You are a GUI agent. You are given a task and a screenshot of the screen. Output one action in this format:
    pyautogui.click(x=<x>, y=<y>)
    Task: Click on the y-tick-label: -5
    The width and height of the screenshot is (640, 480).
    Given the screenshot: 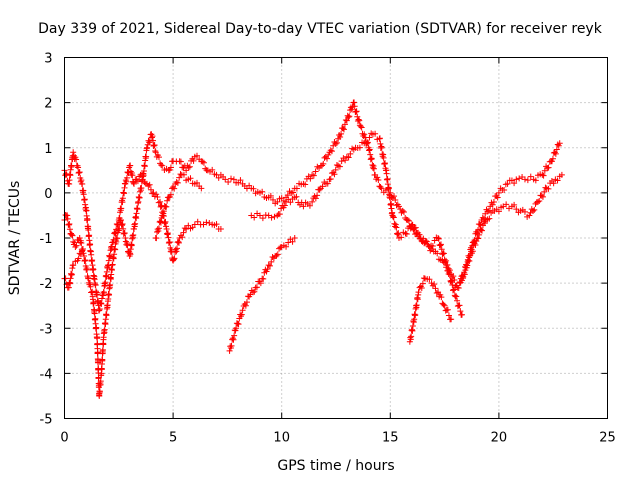 What is the action you would take?
    pyautogui.click(x=46, y=420)
    